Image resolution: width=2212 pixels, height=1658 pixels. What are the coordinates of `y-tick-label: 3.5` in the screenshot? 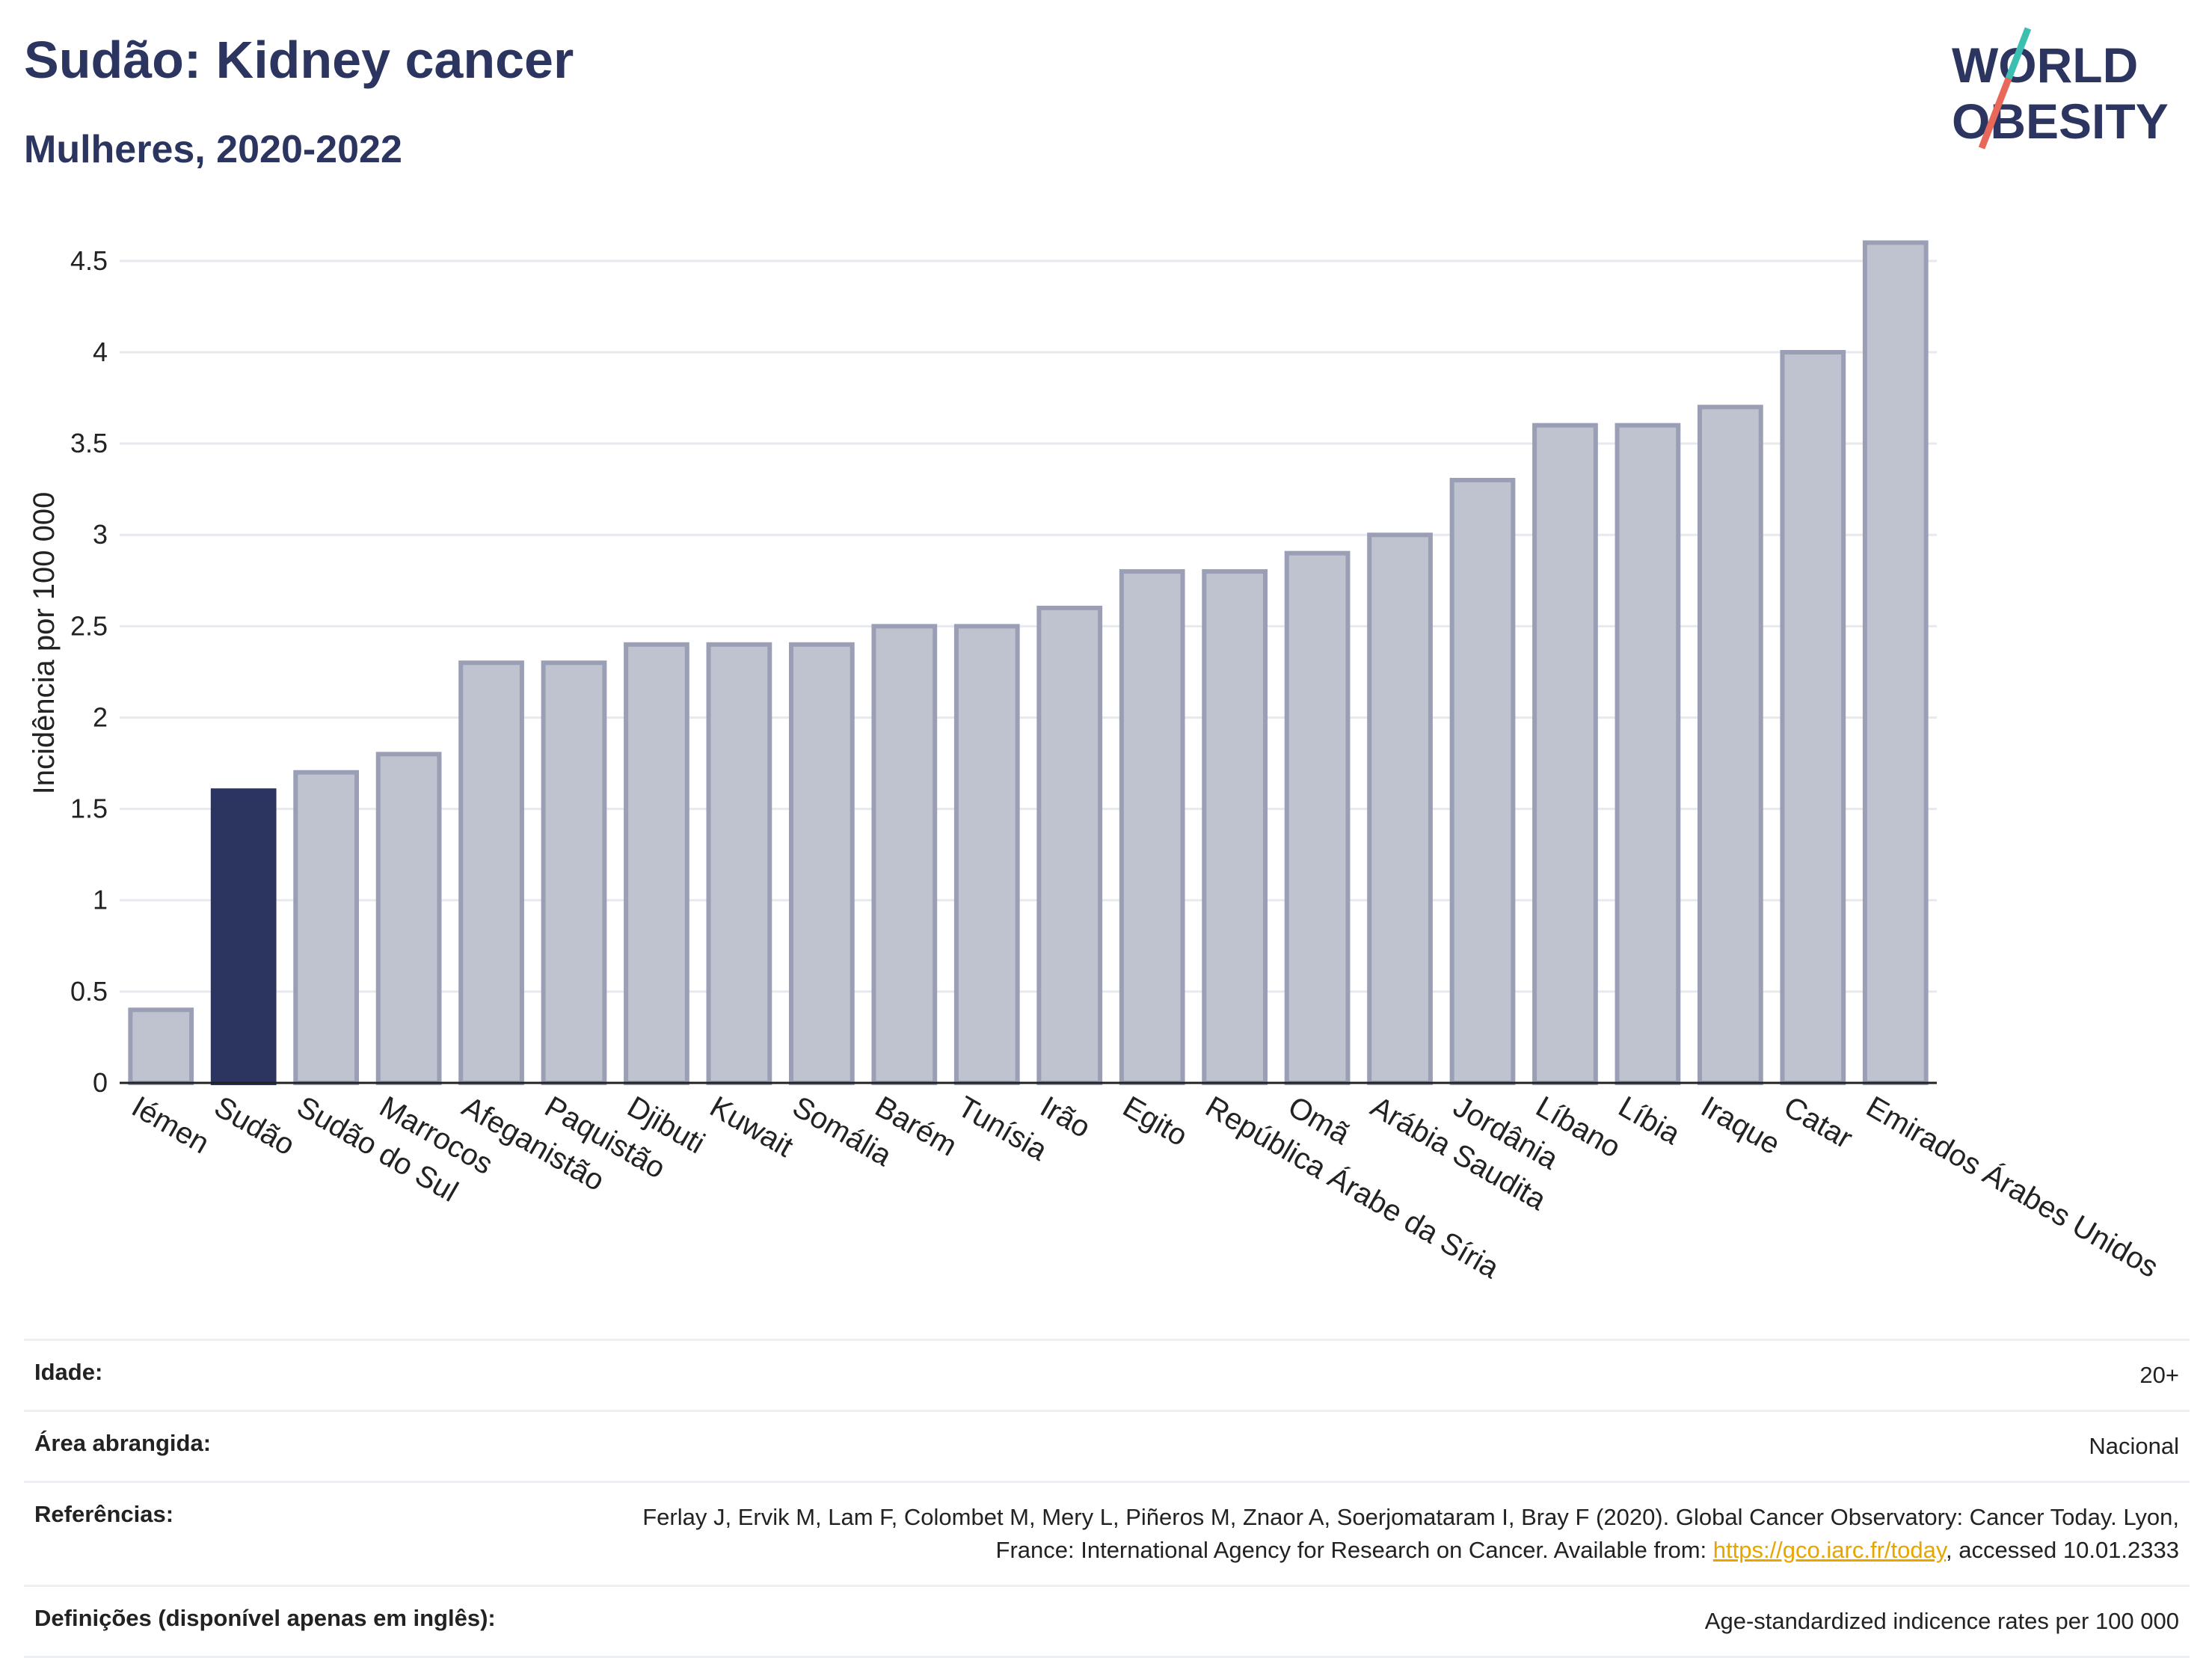 It's located at (89, 443).